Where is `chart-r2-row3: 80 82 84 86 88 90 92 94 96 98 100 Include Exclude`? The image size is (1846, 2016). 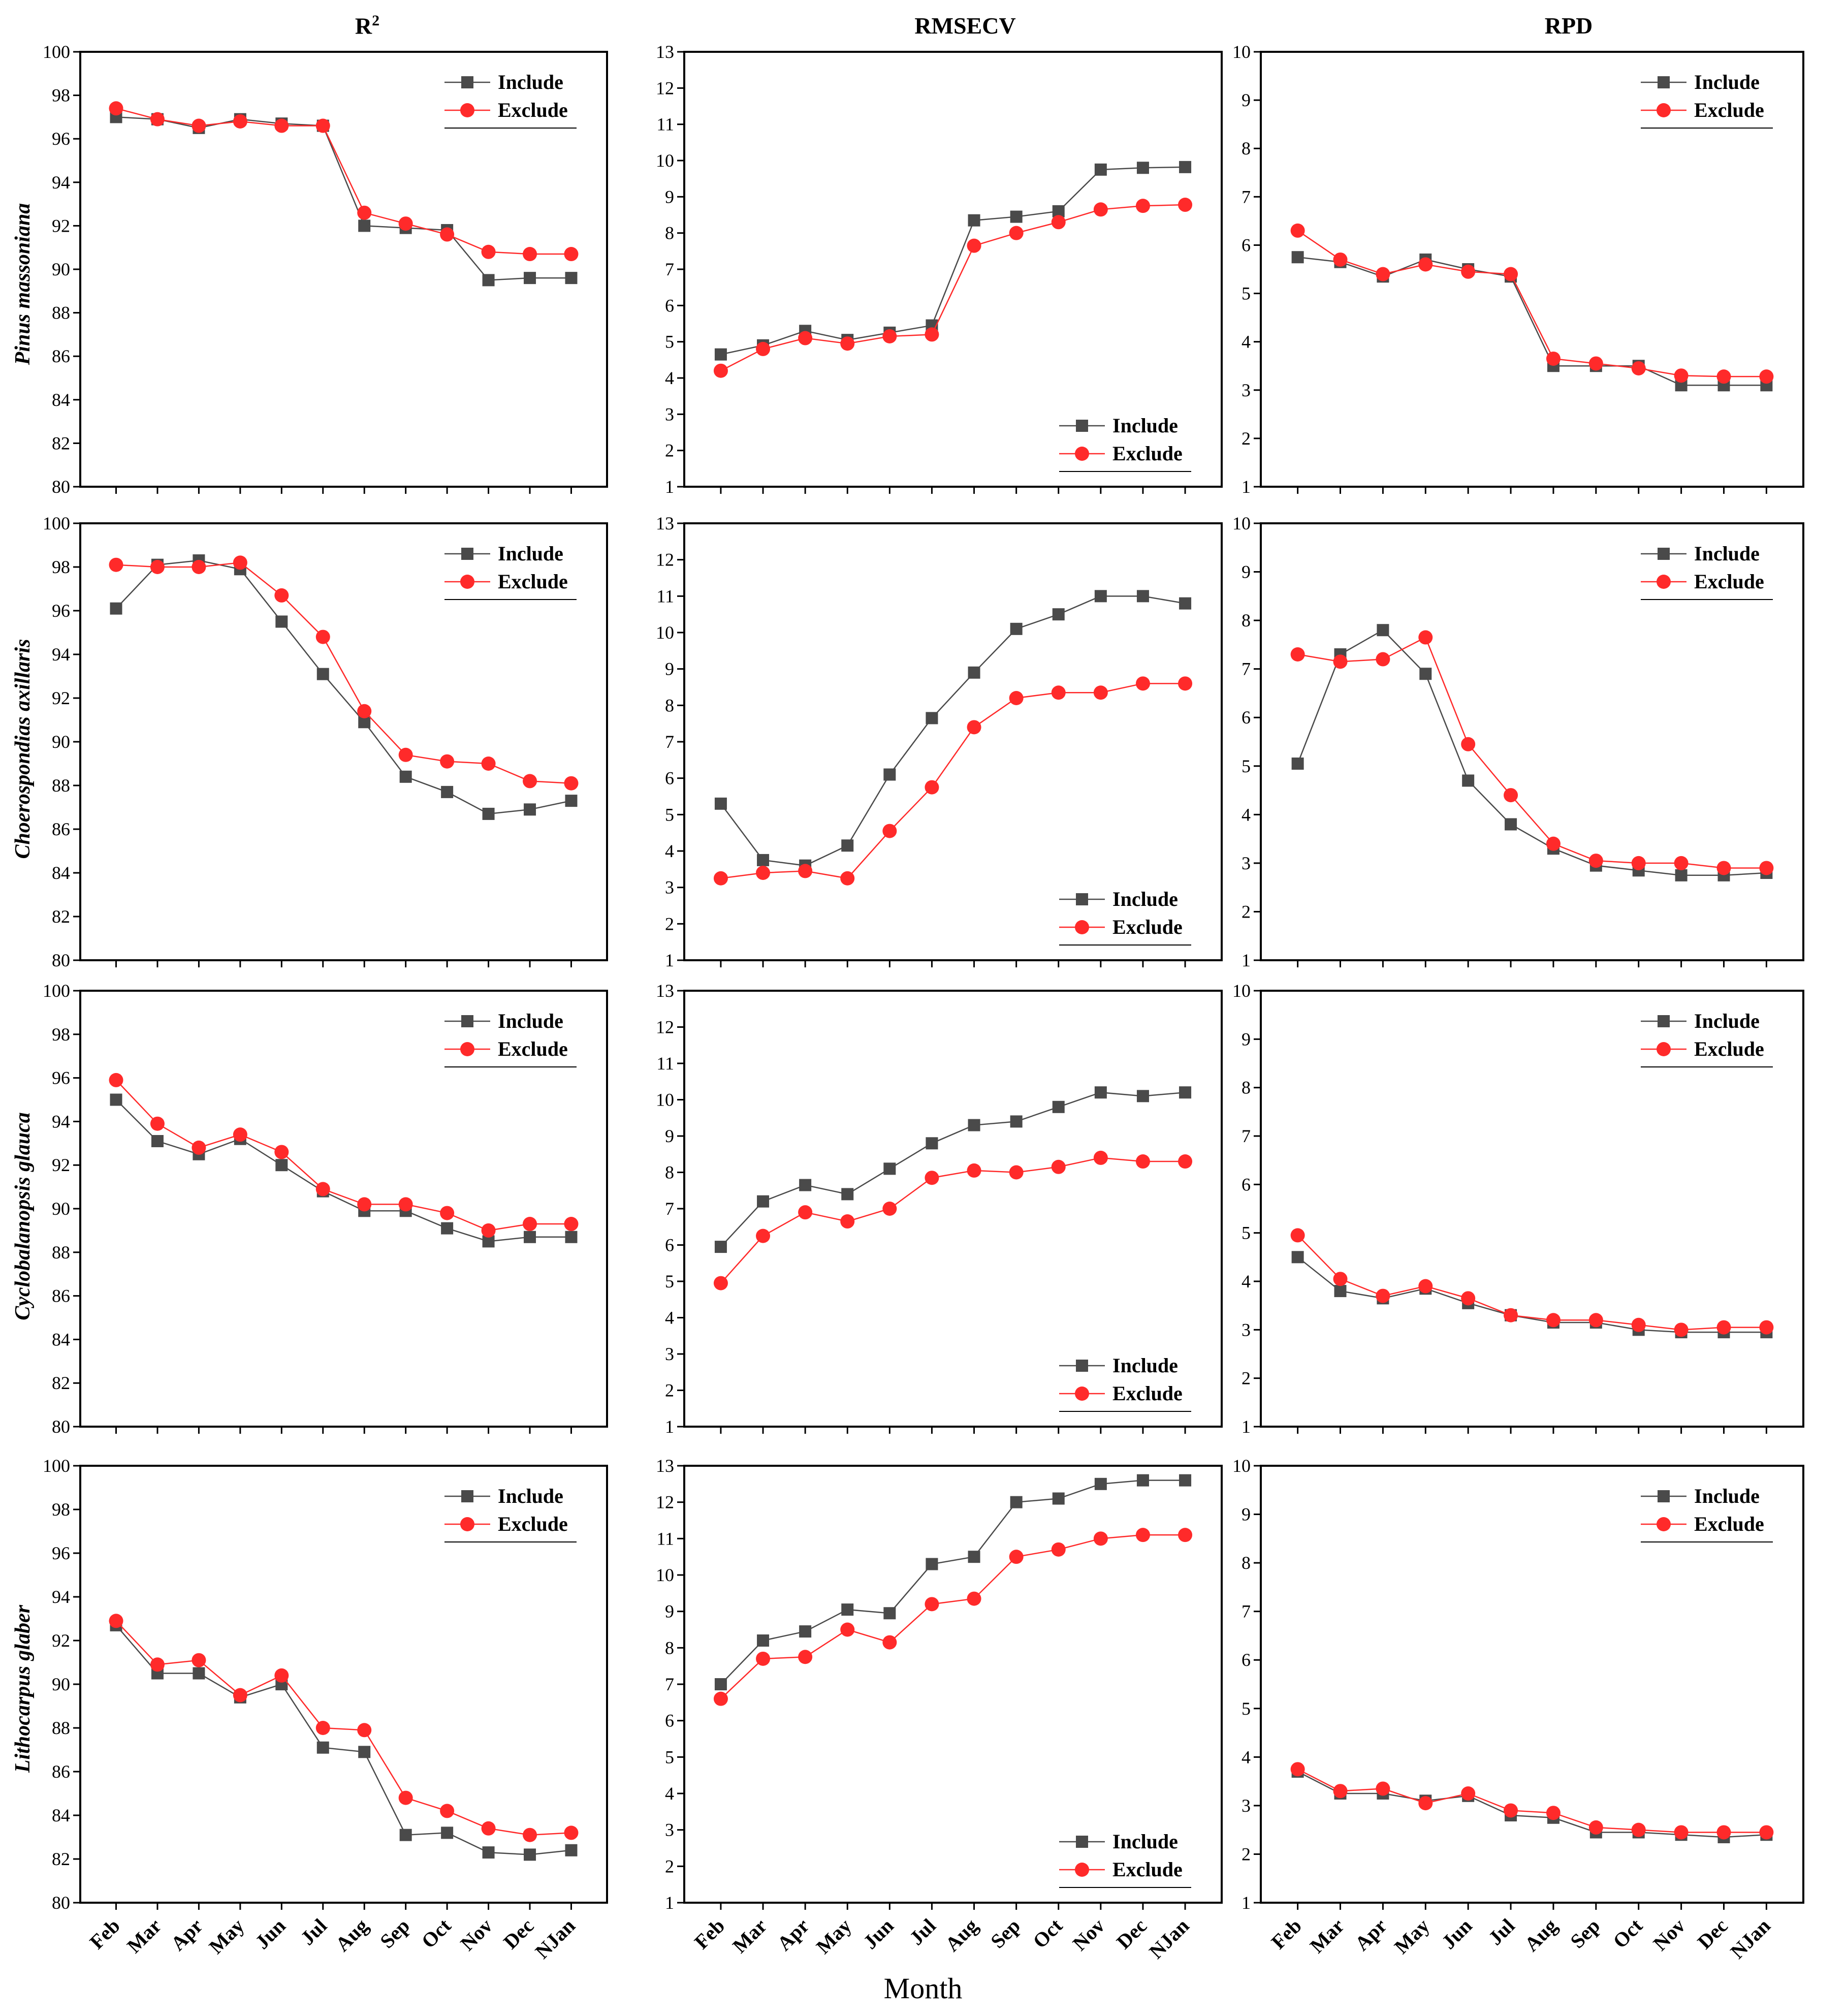 chart-r2-row3: 80 82 84 86 88 90 92 94 96 98 100 Include Exclude is located at coordinates (325, 1209).